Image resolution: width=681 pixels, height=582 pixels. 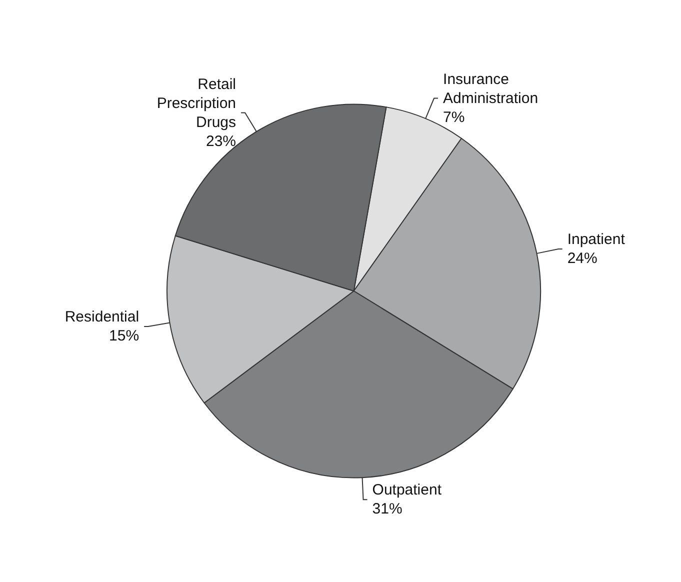 I want to click on data-label: 31%, so click(x=387, y=509).